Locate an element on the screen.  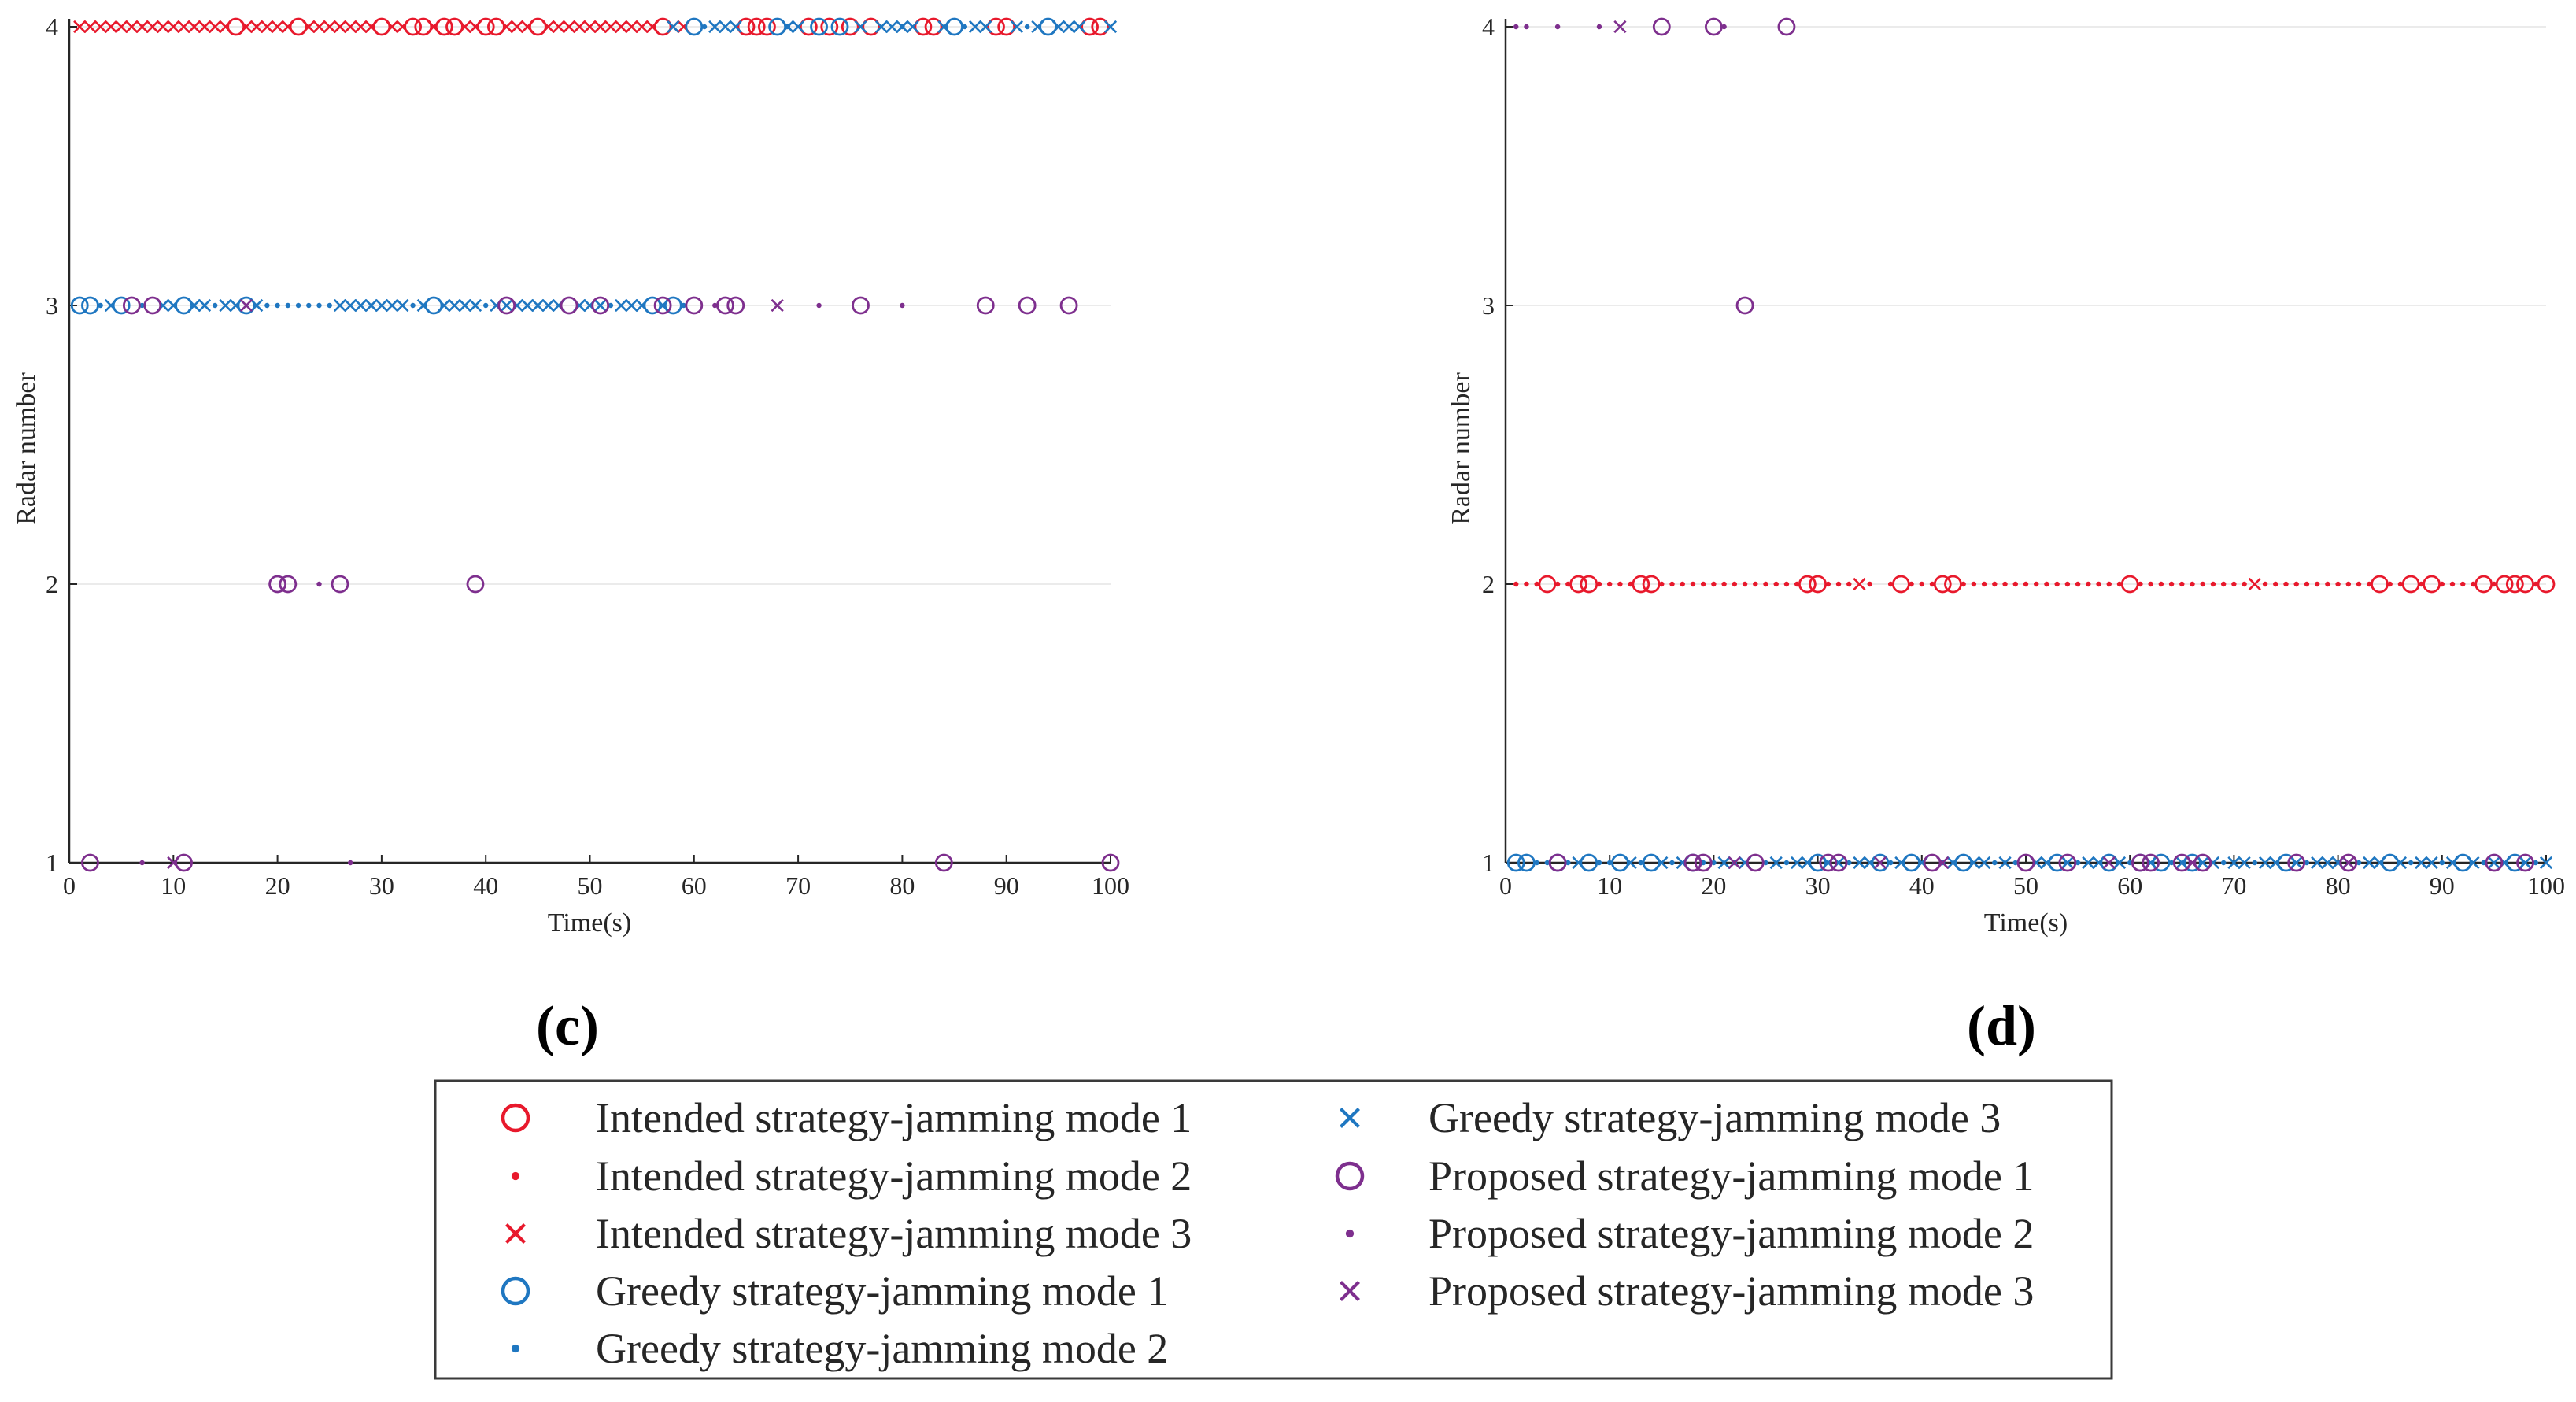
panel-d-x-tick-label: 80 is located at coordinates (2338, 885).